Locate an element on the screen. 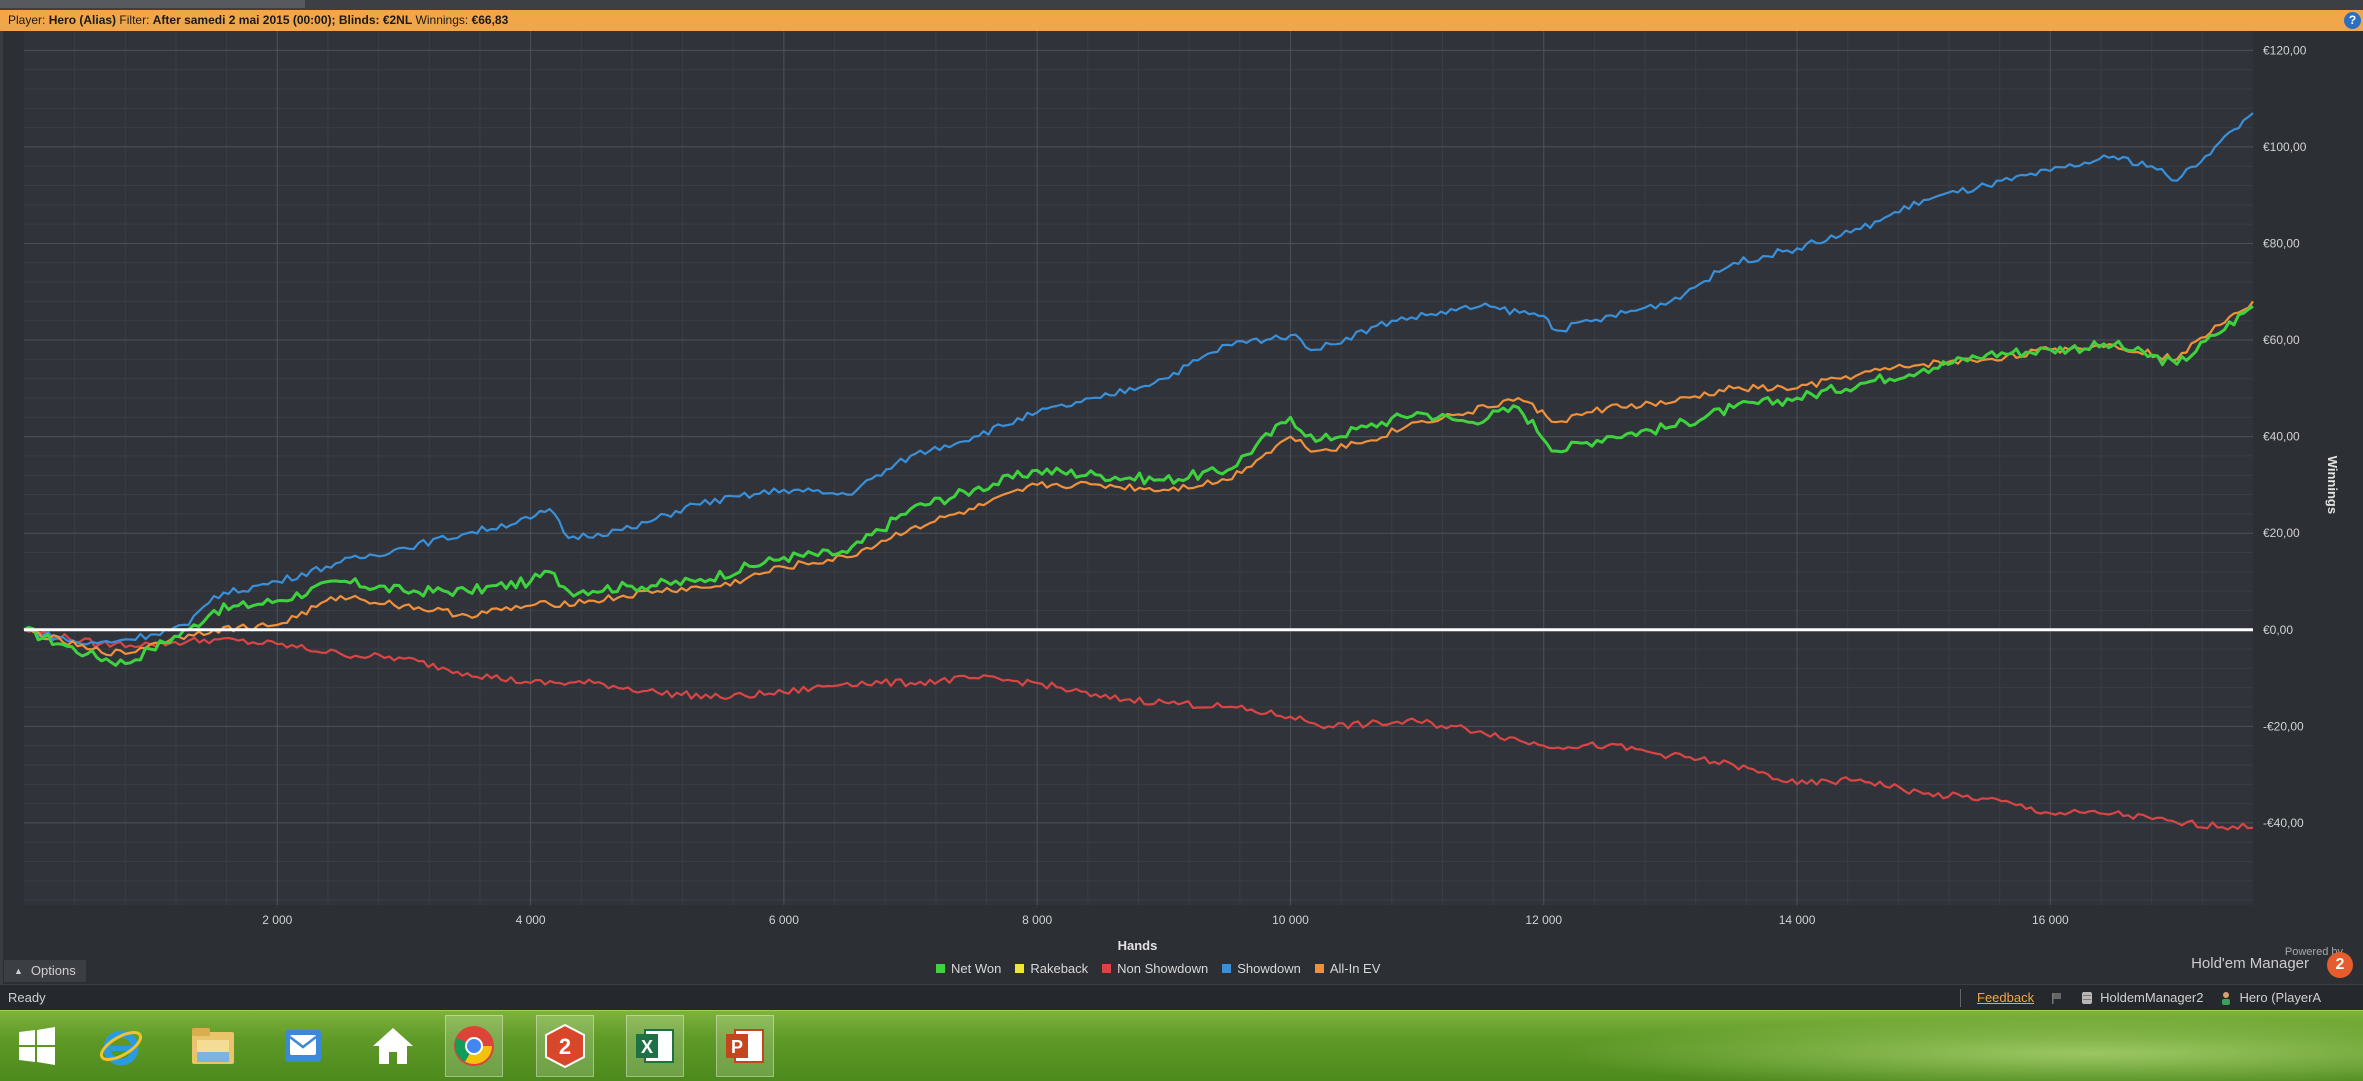  legend-label: Non Showdown is located at coordinates (1162, 968).